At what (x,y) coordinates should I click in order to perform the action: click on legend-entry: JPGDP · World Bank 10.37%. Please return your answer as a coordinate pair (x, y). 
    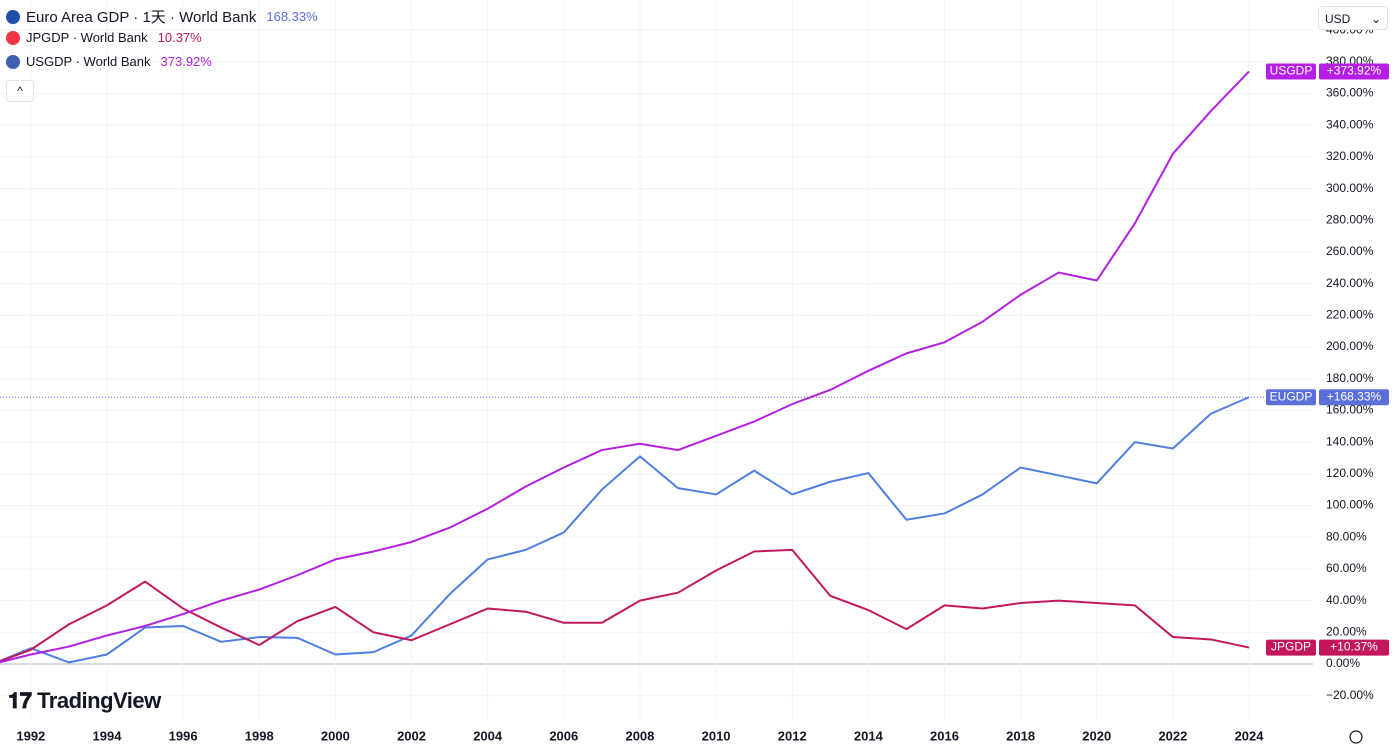
    Looking at the image, I should click on (104, 37).